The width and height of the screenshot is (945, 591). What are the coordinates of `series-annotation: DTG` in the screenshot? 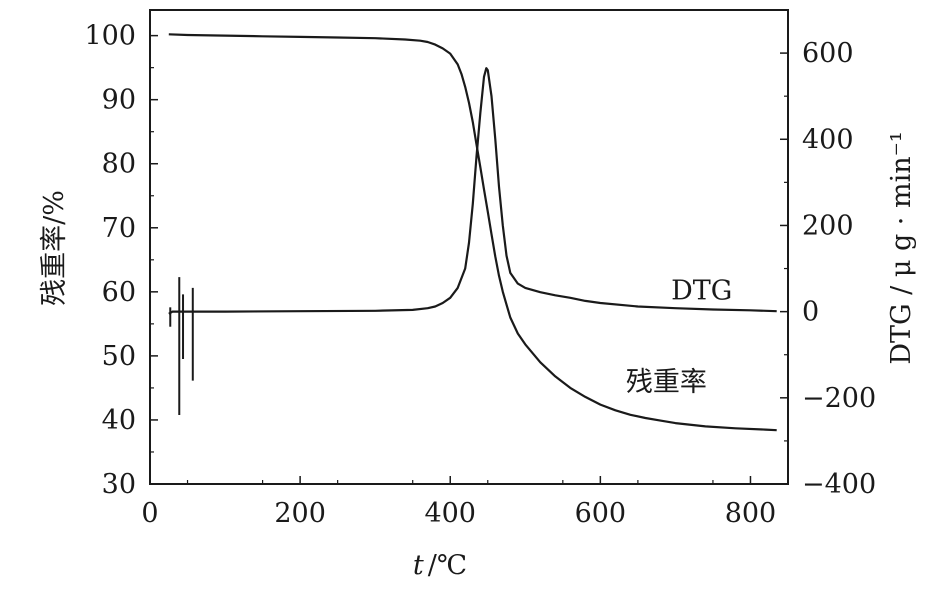 It's located at (701, 291).